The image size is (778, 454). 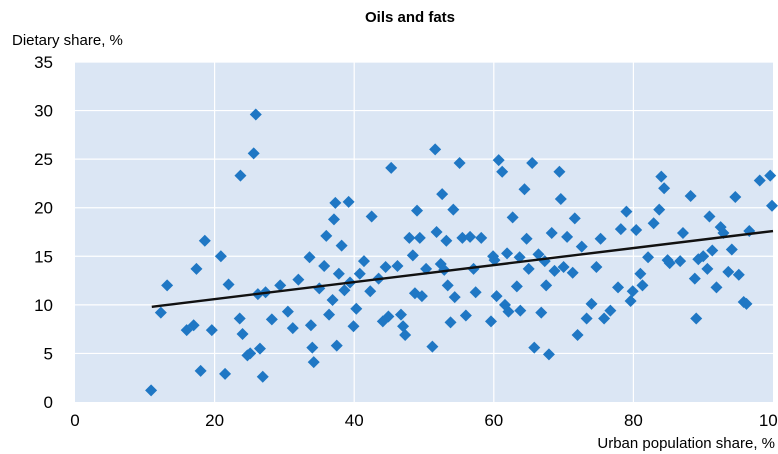 I want to click on y-tick-label: 10, so click(x=43, y=305).